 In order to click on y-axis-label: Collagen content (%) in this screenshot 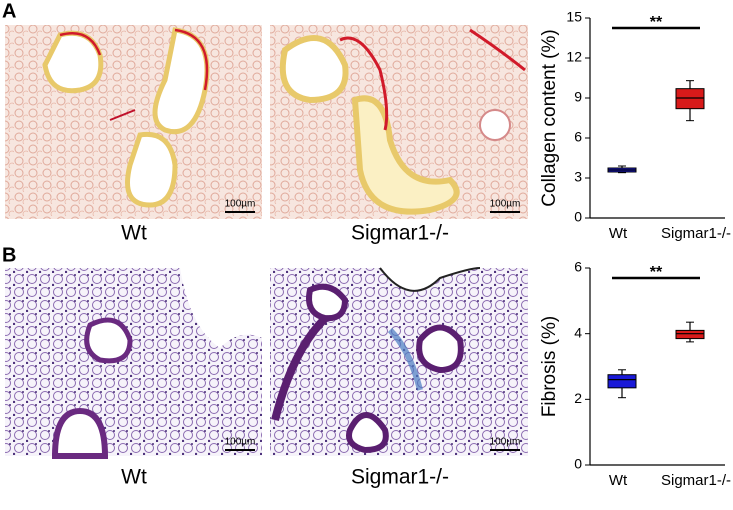, I will do `click(549, 117)`.